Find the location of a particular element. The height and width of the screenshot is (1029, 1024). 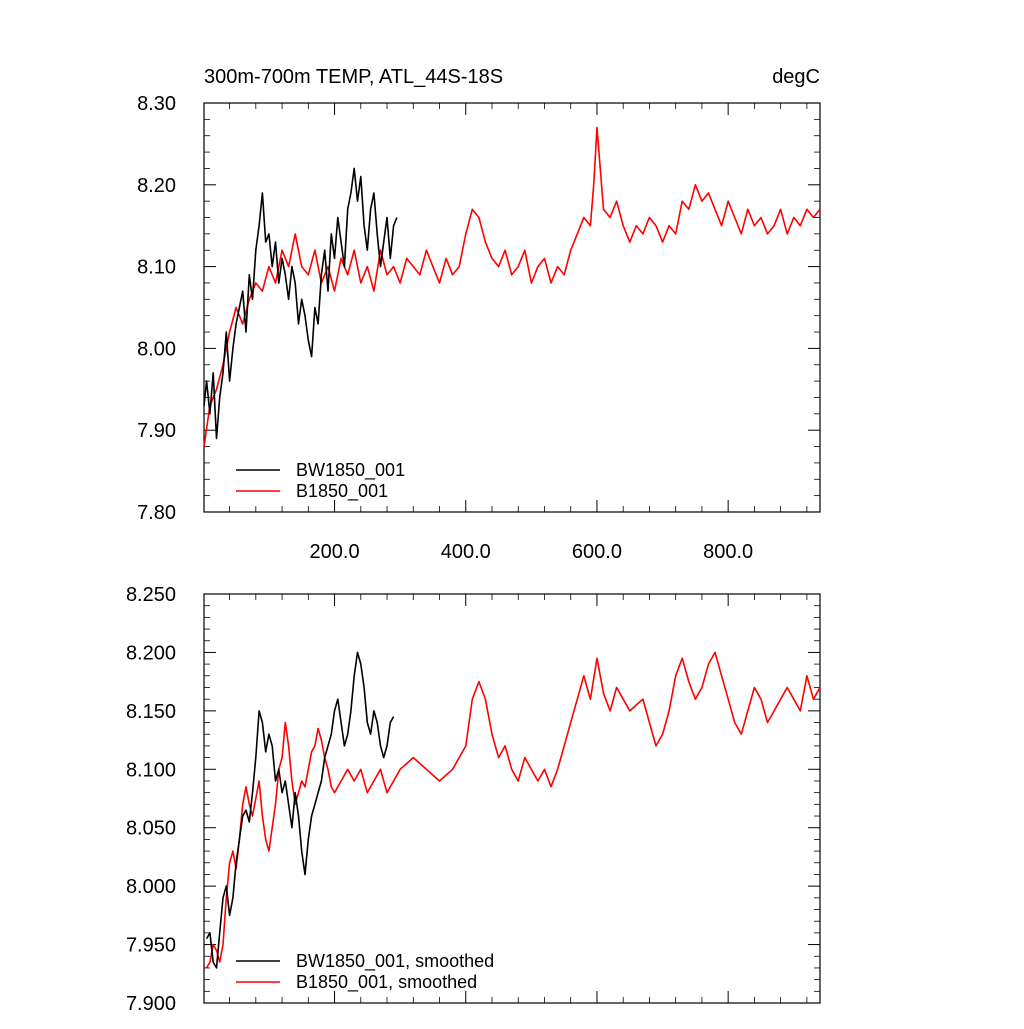

y-tick-label: 8.100 is located at coordinates (151, 770).